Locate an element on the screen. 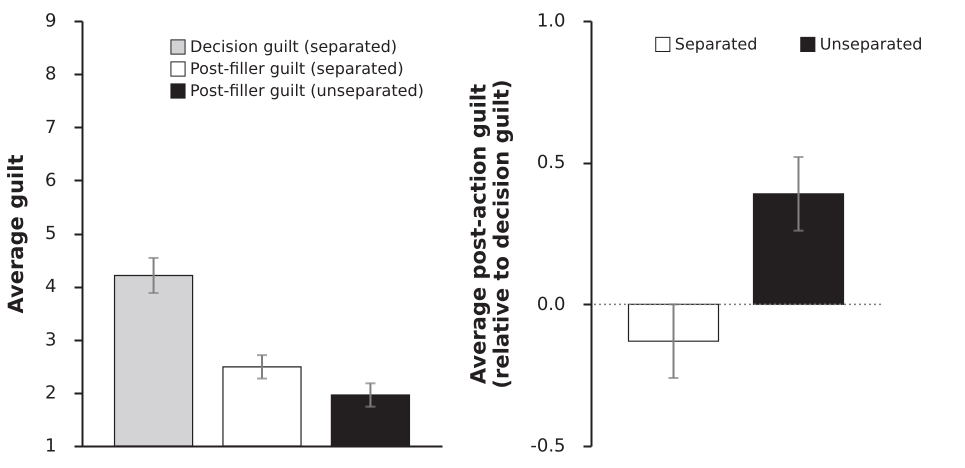  y-tick-label: 1.0 is located at coordinates (551, 21).